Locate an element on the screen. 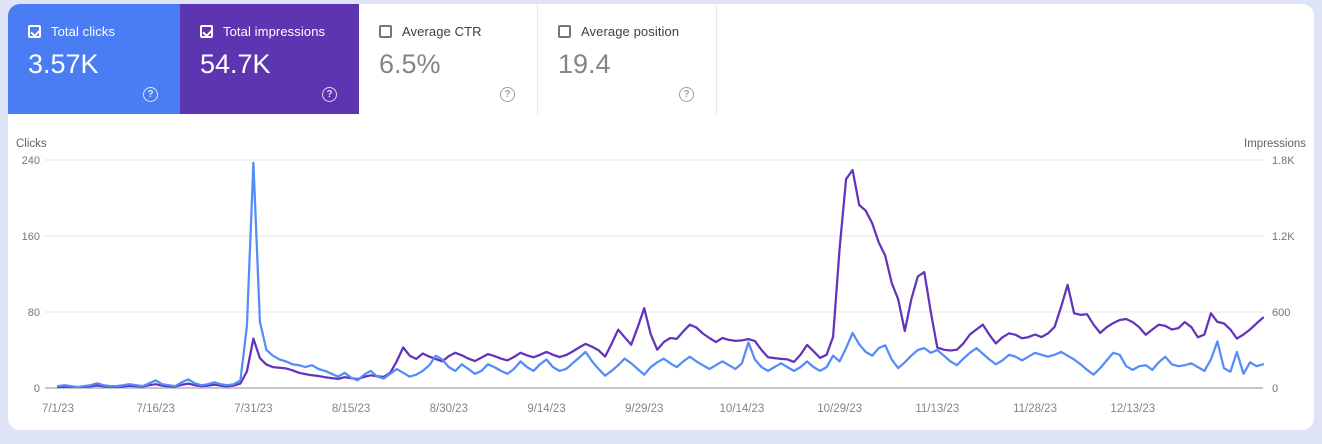 The image size is (1322, 444). x-tick-label: 11/13/23 is located at coordinates (937, 409).